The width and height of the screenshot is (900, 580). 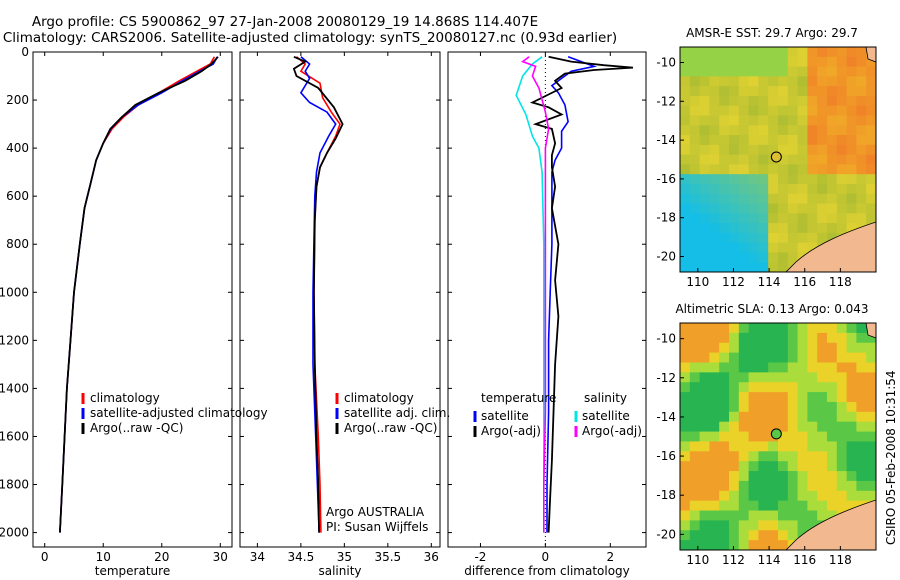 I want to click on map-title: AMSR-E SST: 29.7 Argo: 29.7, so click(x=772, y=33).